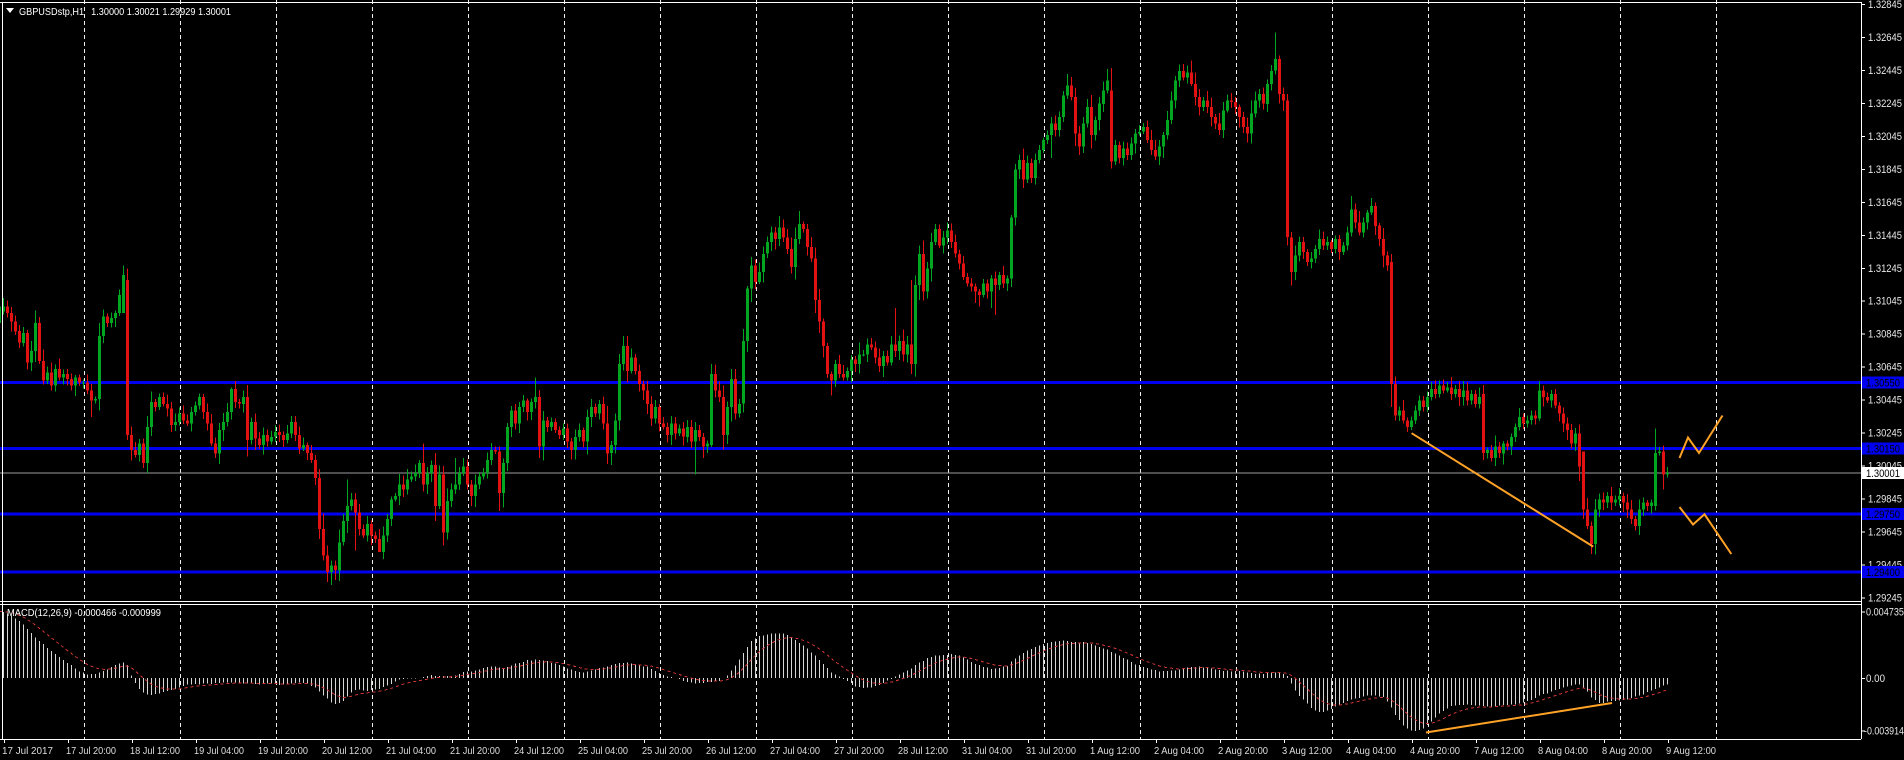 The height and width of the screenshot is (760, 1904). Describe the element at coordinates (1051, 751) in the screenshot. I see `svg-text: 31 Jul 20:00` at that location.